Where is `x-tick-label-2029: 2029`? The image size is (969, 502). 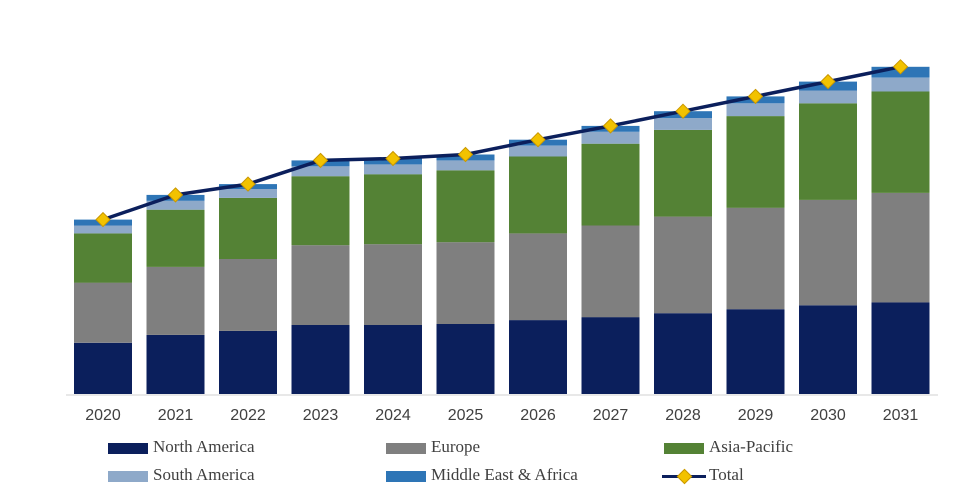
x-tick-label-2029: 2029 is located at coordinates (756, 415).